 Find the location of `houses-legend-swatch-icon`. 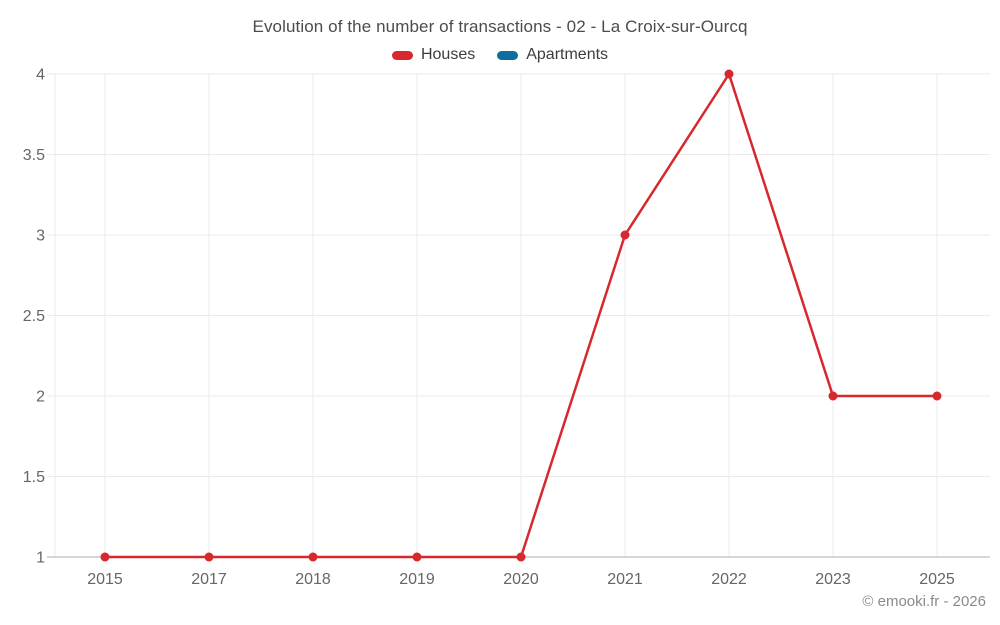

houses-legend-swatch-icon is located at coordinates (402, 55).